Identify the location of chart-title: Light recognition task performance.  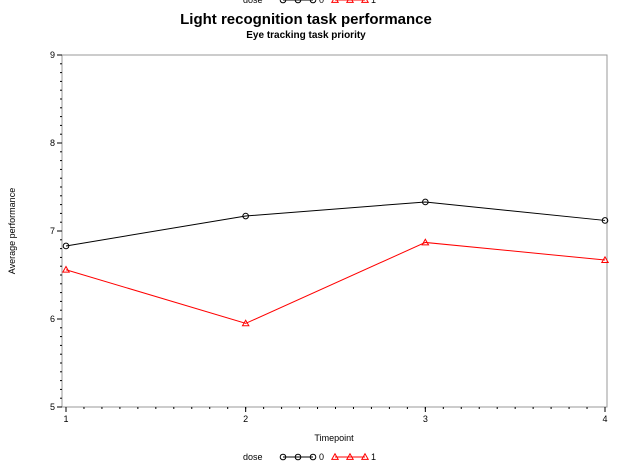
(306, 19).